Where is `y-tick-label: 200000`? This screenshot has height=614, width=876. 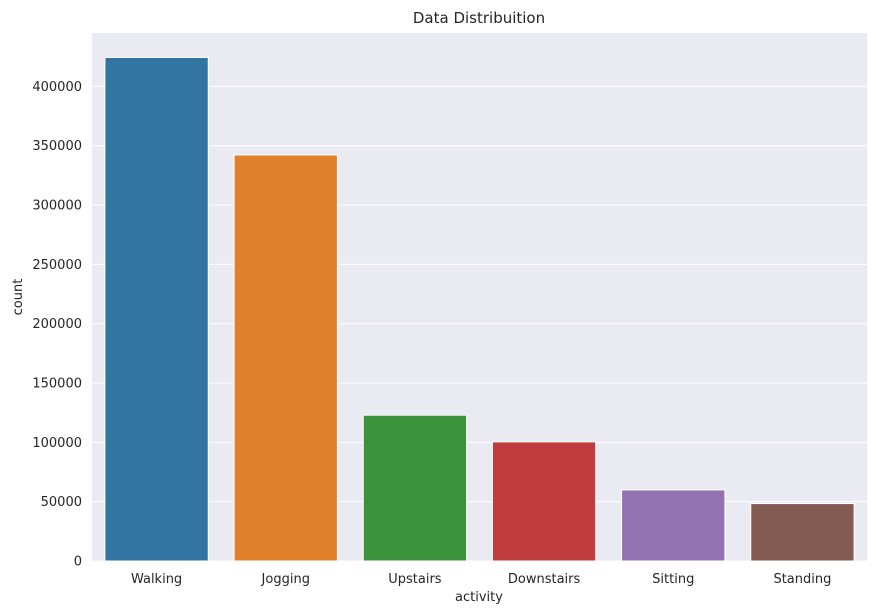 y-tick-label: 200000 is located at coordinates (57, 324).